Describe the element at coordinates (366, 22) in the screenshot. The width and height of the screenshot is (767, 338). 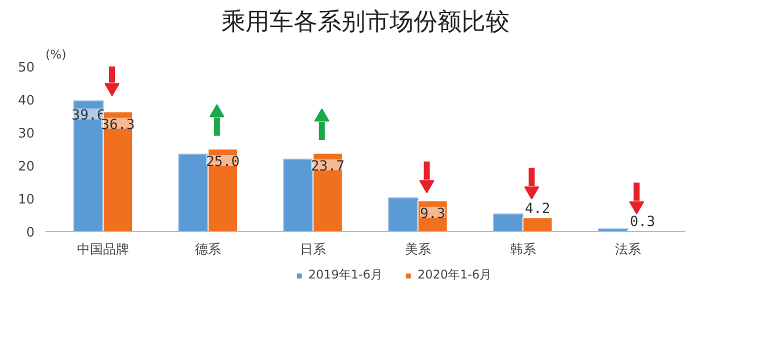
I see `chart-title: 乘用车各系别市场份额比较` at that location.